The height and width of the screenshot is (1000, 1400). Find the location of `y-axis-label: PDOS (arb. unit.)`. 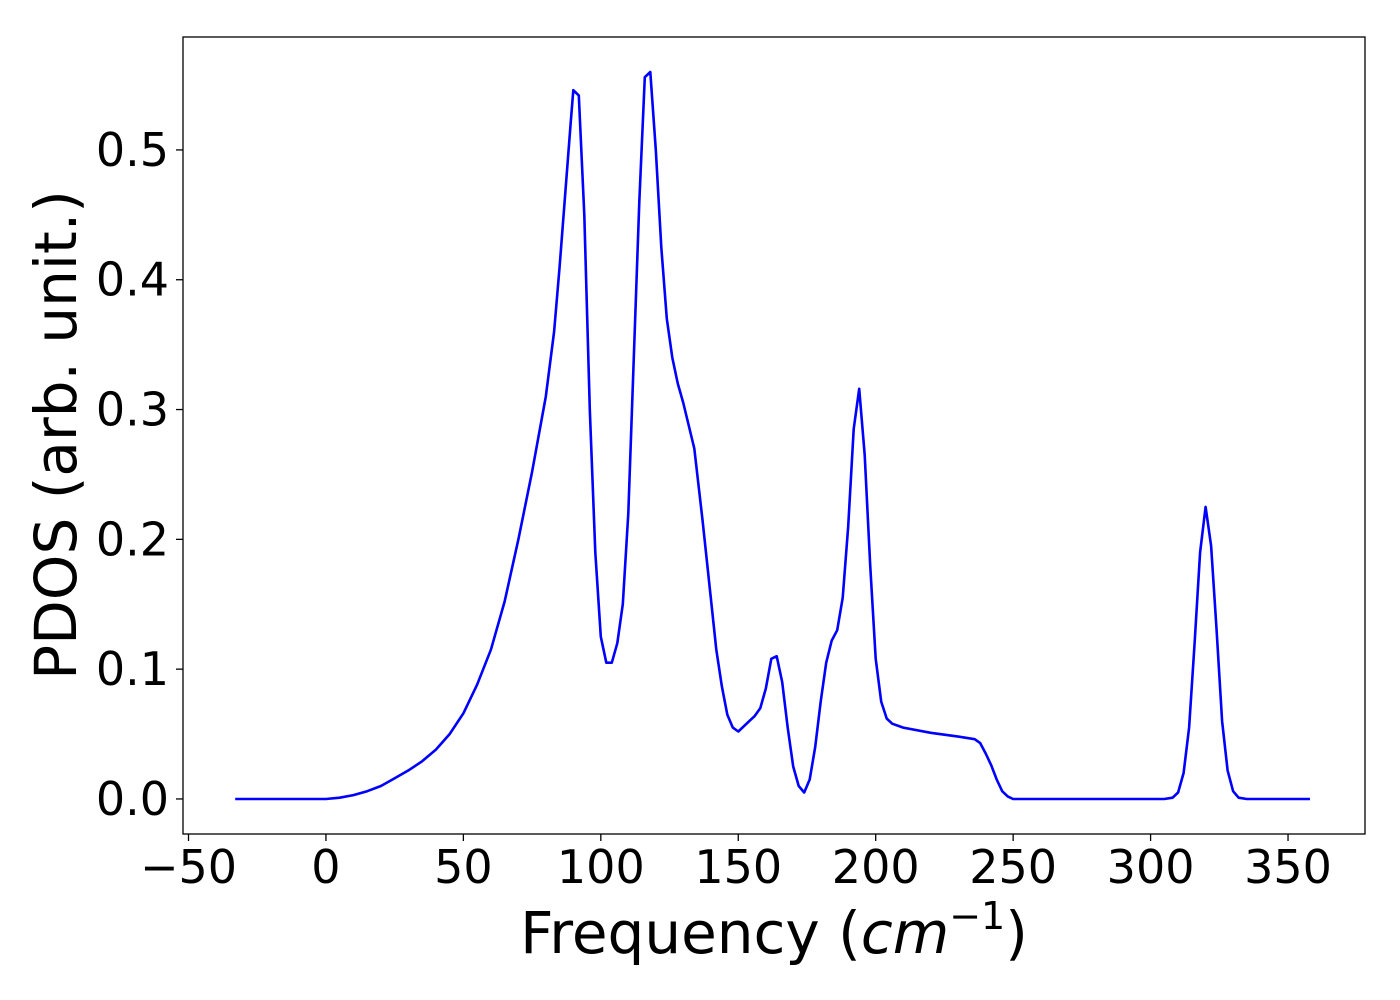

y-axis-label: PDOS (arb. unit.) is located at coordinates (56, 435).